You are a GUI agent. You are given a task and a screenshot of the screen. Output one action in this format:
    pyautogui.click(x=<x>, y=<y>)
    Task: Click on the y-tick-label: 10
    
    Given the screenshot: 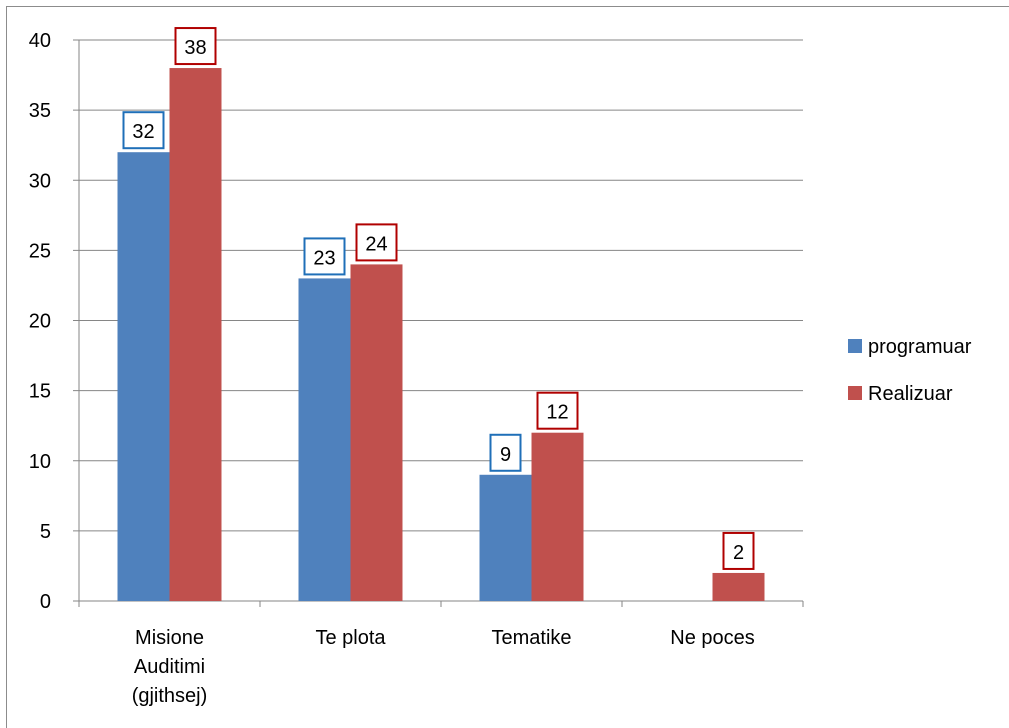 What is the action you would take?
    pyautogui.click(x=40, y=462)
    